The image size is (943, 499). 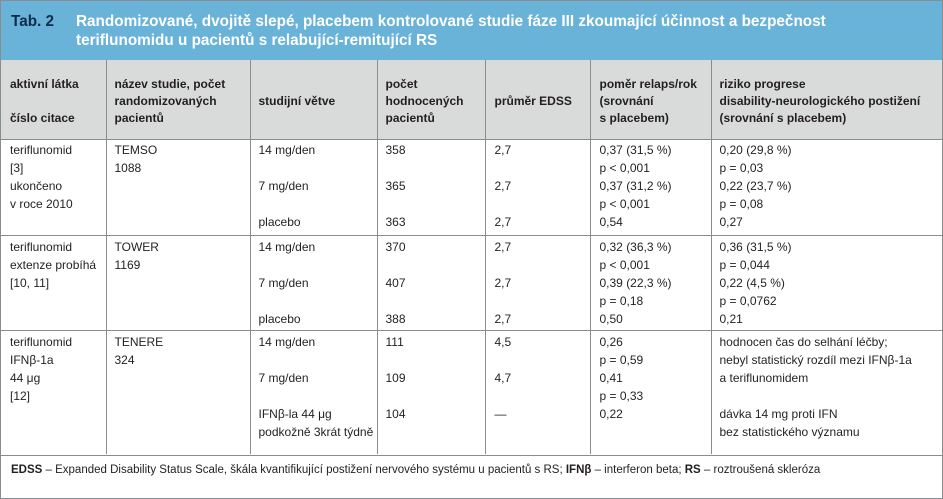 I want to click on cell-text: podkožně 3krát týdně, so click(x=316, y=432).